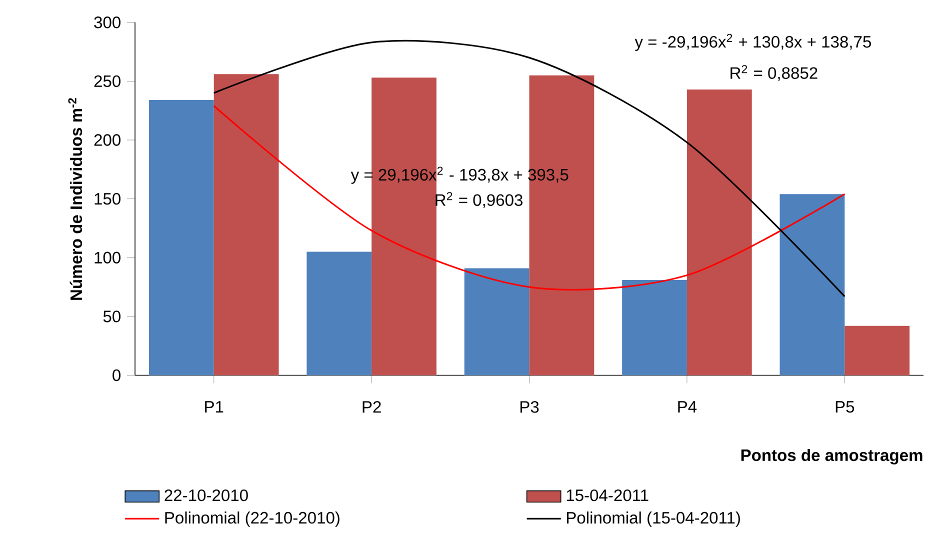  Describe the element at coordinates (75, 199) in the screenshot. I see `text: Número de Individuos m$^{-2}$` at that location.